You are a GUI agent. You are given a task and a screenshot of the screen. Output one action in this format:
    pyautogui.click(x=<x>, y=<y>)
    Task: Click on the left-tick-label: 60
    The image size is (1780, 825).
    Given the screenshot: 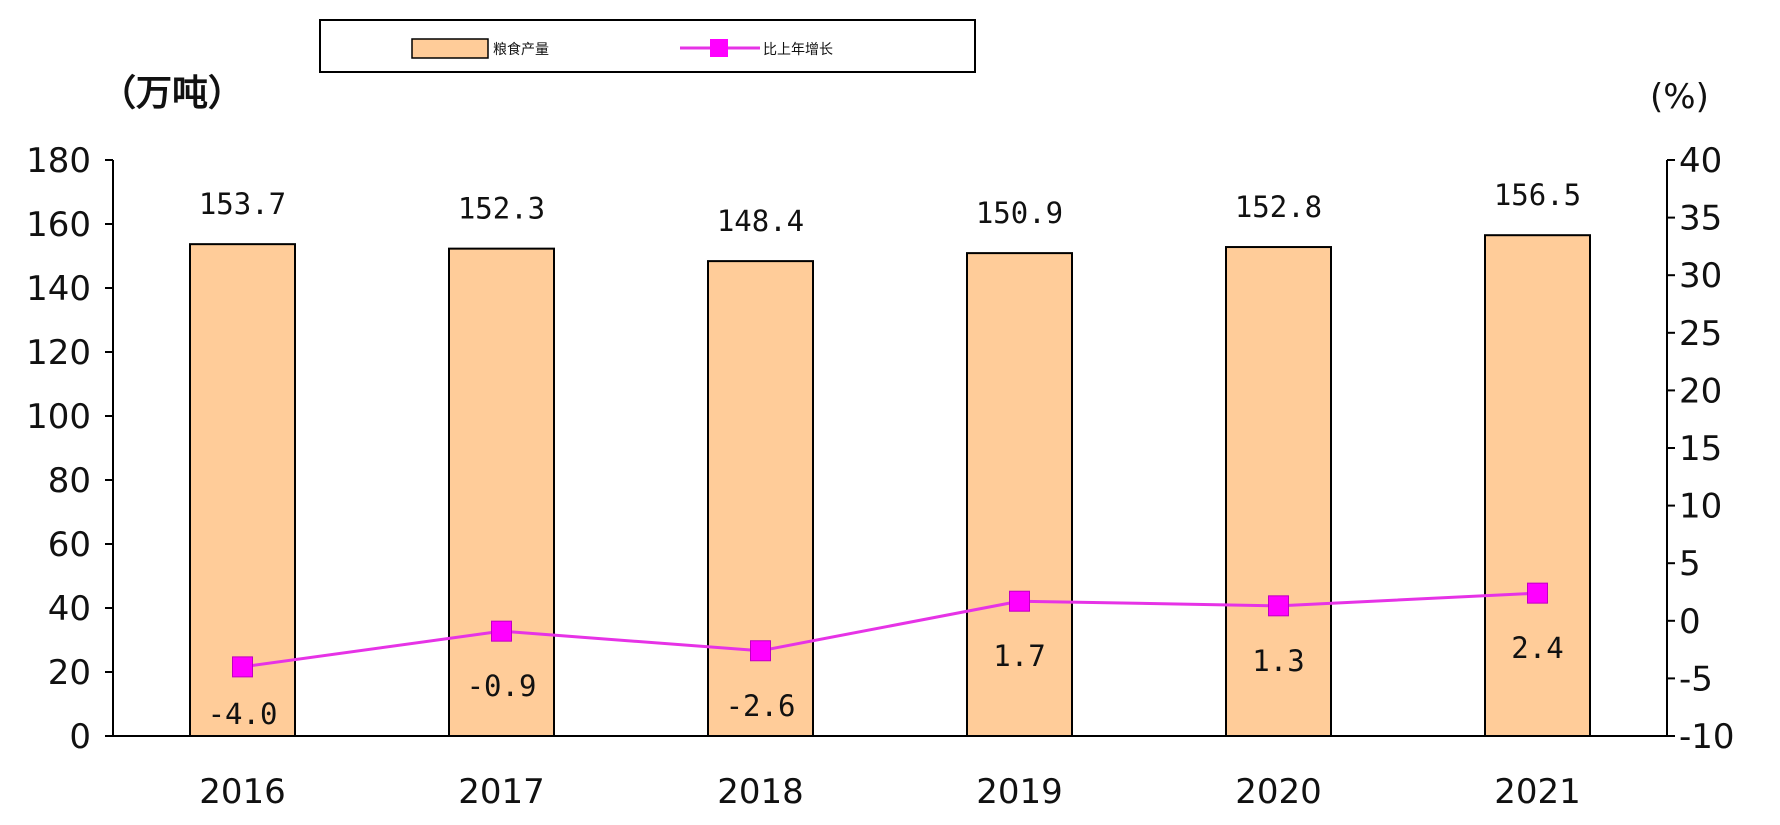 What is the action you would take?
    pyautogui.click(x=69, y=545)
    